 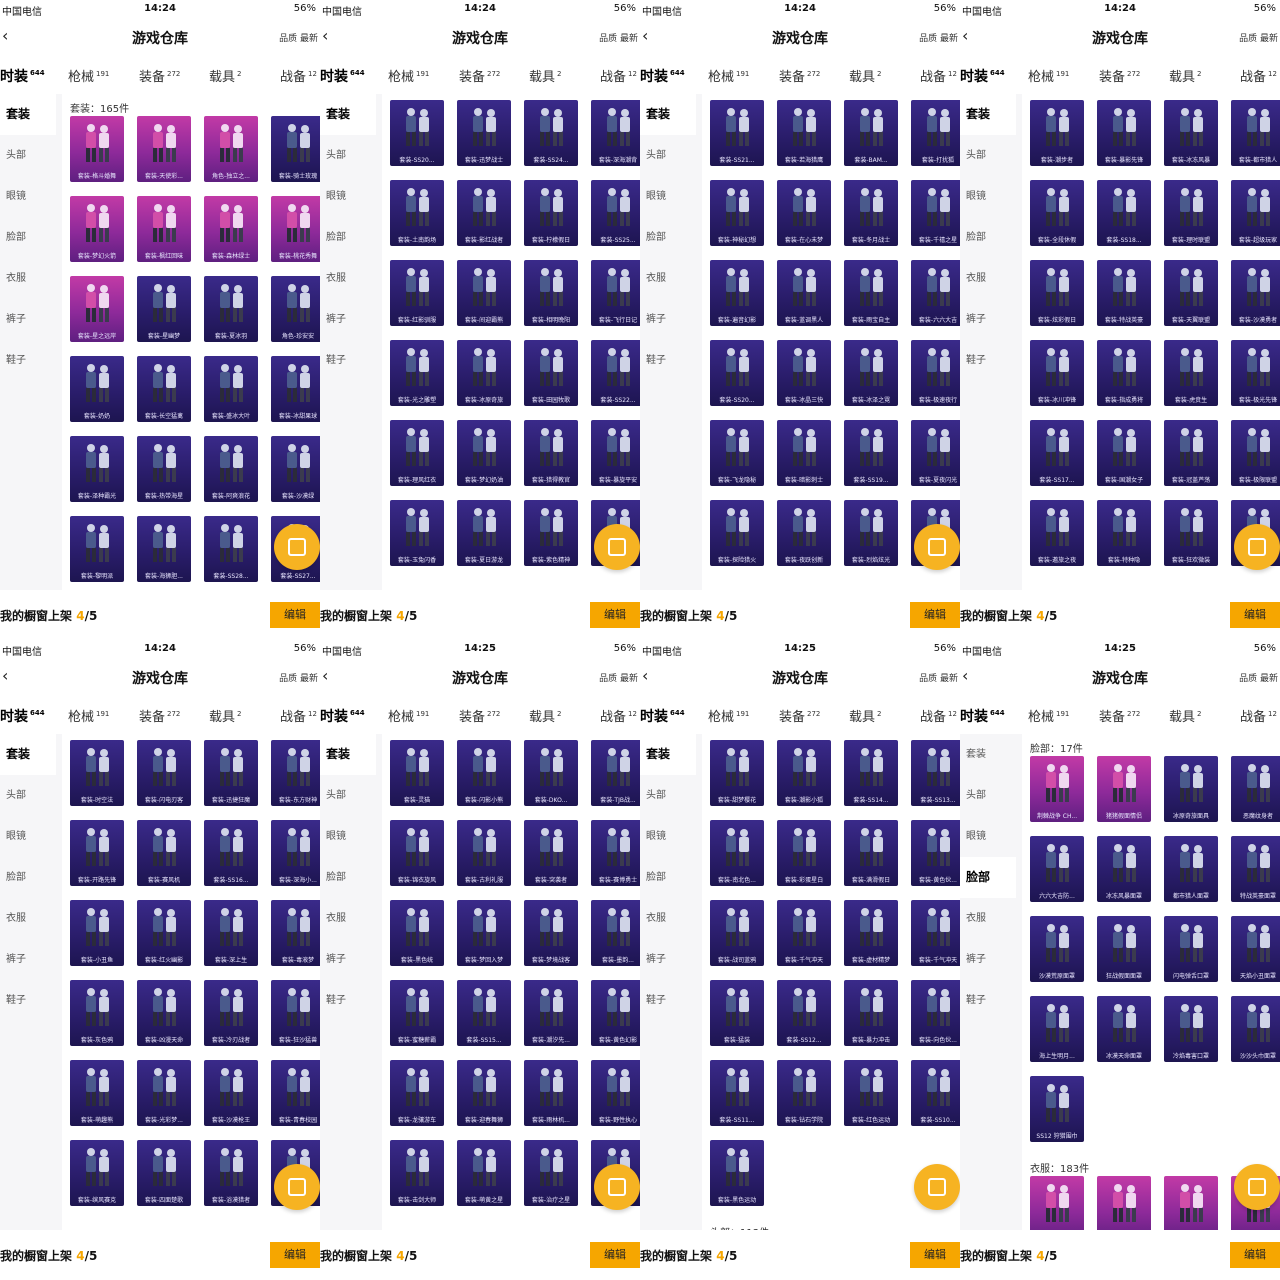 I want to click on item-card: 套装-梦境战客, so click(x=551, y=933).